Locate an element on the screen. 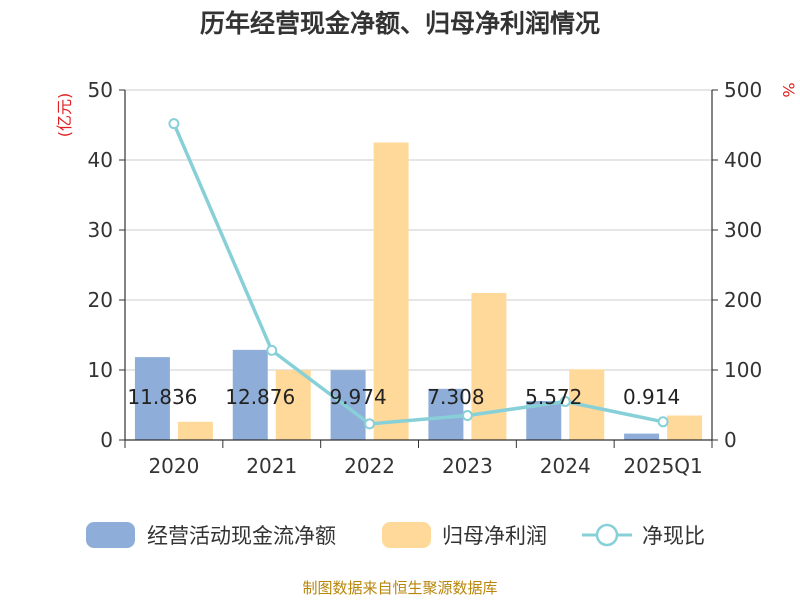 Image resolution: width=800 pixels, height=600 pixels. x-tick-label: 2023 is located at coordinates (467, 466).